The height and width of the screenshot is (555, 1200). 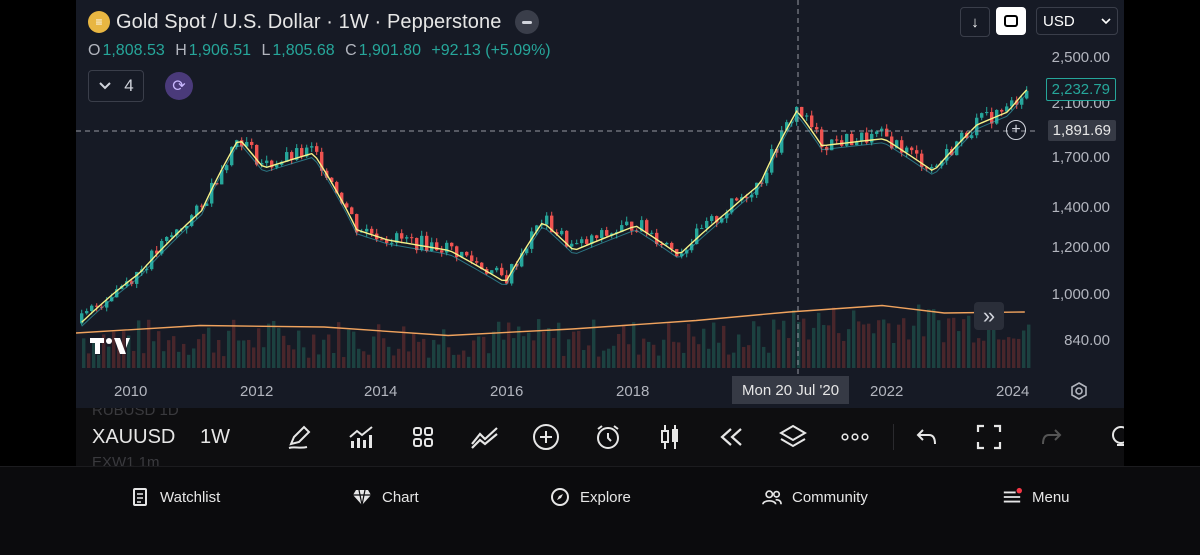 What do you see at coordinates (731, 437) in the screenshot?
I see `replay-rewind-icon` at bounding box center [731, 437].